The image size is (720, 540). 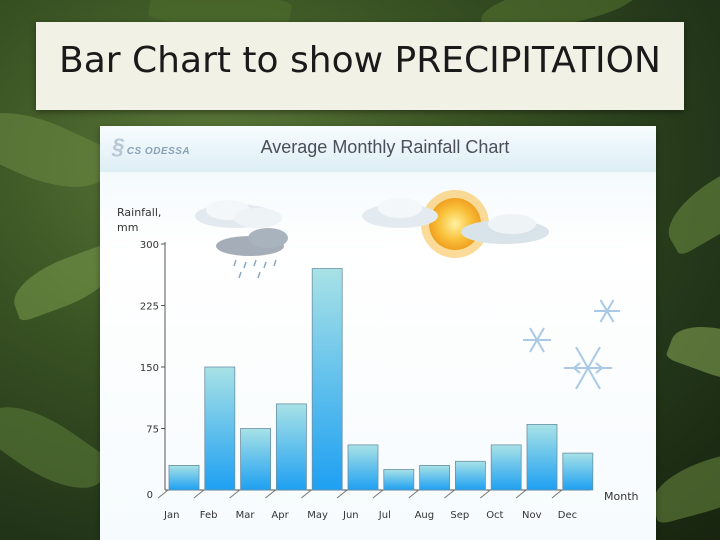 I want to click on x-tick-label: Dec, so click(x=567, y=515).